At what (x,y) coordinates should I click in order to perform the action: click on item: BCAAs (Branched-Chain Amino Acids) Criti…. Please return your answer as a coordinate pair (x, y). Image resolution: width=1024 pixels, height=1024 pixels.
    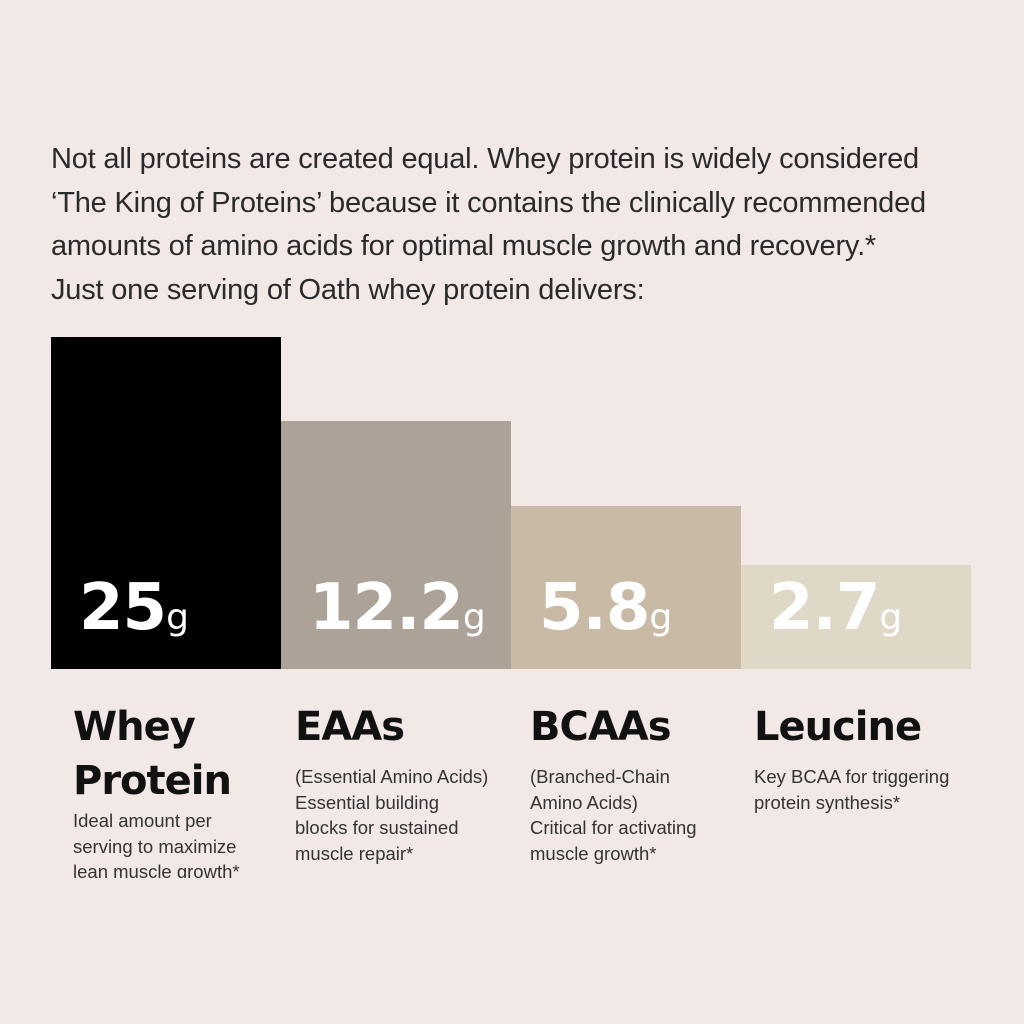
    Looking at the image, I should click on (627, 783).